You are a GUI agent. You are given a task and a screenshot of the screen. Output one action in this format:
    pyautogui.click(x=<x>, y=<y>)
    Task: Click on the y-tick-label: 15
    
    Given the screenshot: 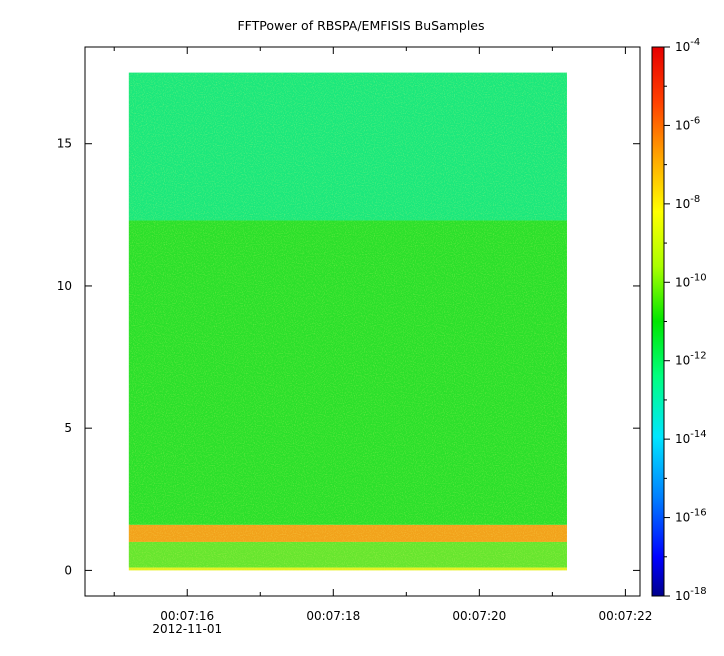 What is the action you would take?
    pyautogui.click(x=64, y=144)
    